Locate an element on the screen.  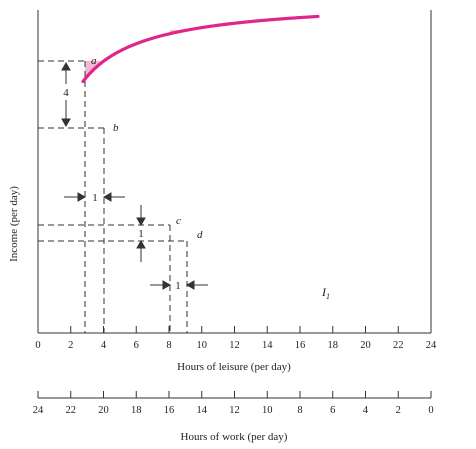
leisure-gain-ab-marker is located at coordinates (94, 197).